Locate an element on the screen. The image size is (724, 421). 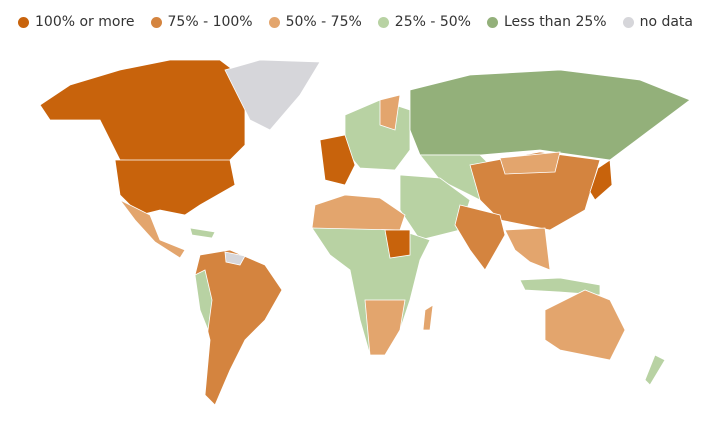
indonesia is located at coordinates (560, 286).